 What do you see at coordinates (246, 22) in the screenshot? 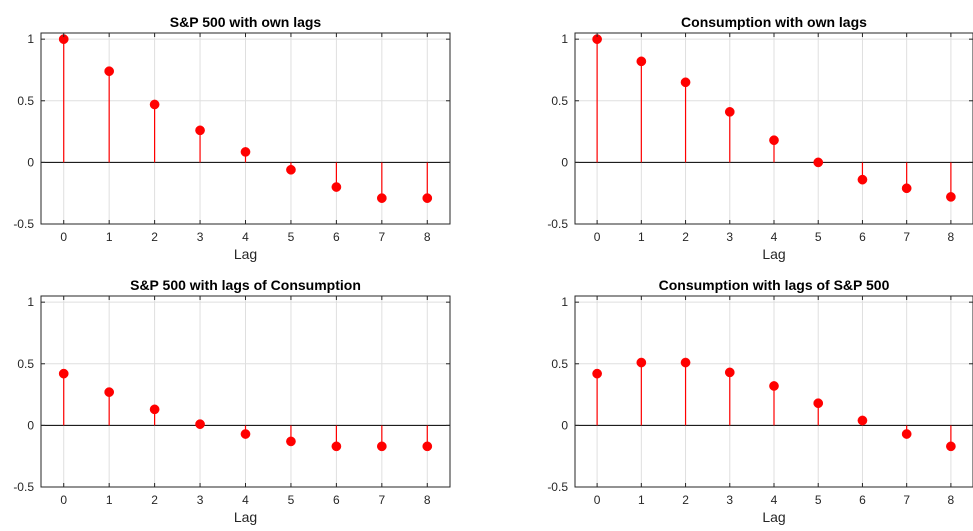
I see `chart-title: S&P 500 with own lags` at bounding box center [246, 22].